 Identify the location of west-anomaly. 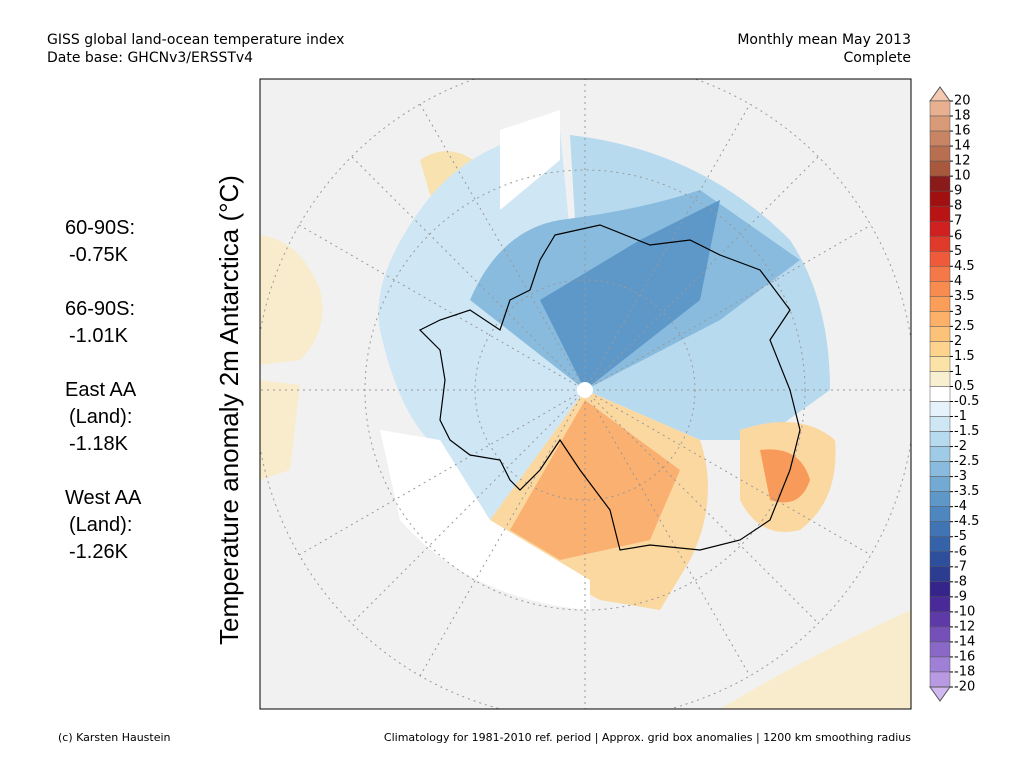
(481, 325).